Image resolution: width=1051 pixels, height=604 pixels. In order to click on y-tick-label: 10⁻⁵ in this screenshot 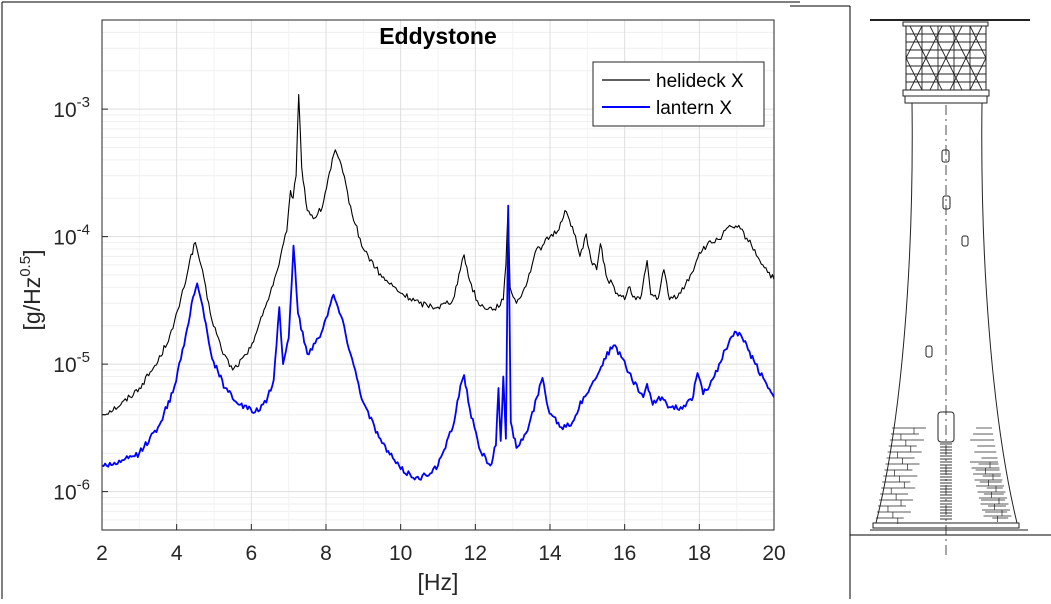, I will do `click(71, 363)`.